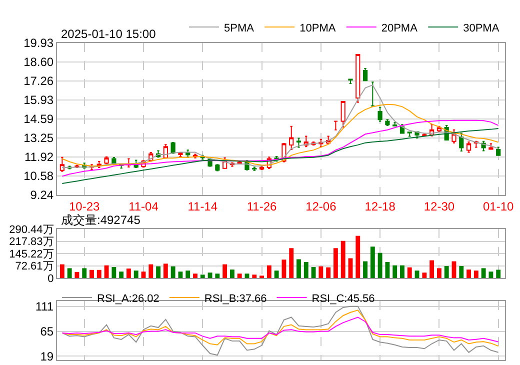 The height and width of the screenshot is (365, 520). What do you see at coordinates (128, 298) in the screenshot?
I see `legend-label: RSI_A:26.02` at bounding box center [128, 298].